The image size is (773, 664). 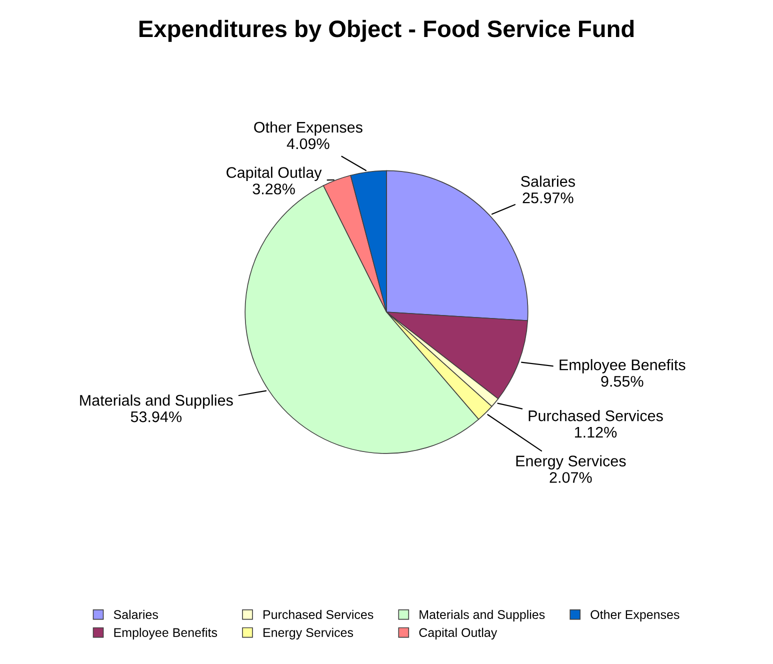 I want to click on legend-label: Materials and Supplies, so click(x=482, y=616).